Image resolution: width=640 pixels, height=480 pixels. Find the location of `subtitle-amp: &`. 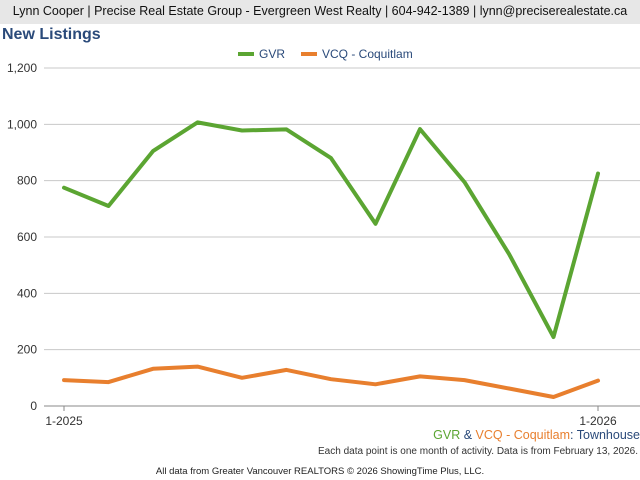

subtitle-amp: & is located at coordinates (468, 435).